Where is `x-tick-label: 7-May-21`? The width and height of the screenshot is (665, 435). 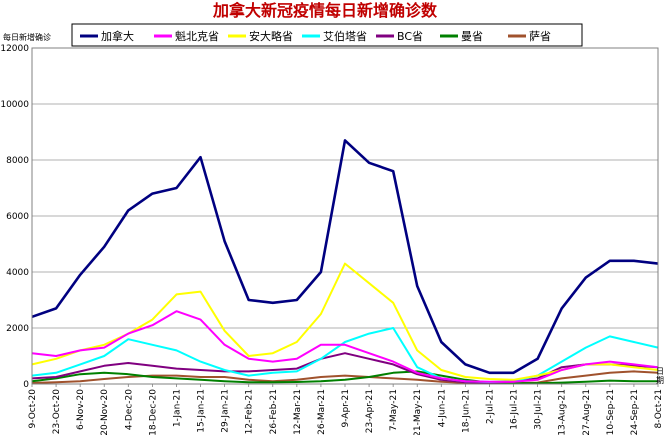
x-tick-label: 7-May-21 is located at coordinates (394, 410).